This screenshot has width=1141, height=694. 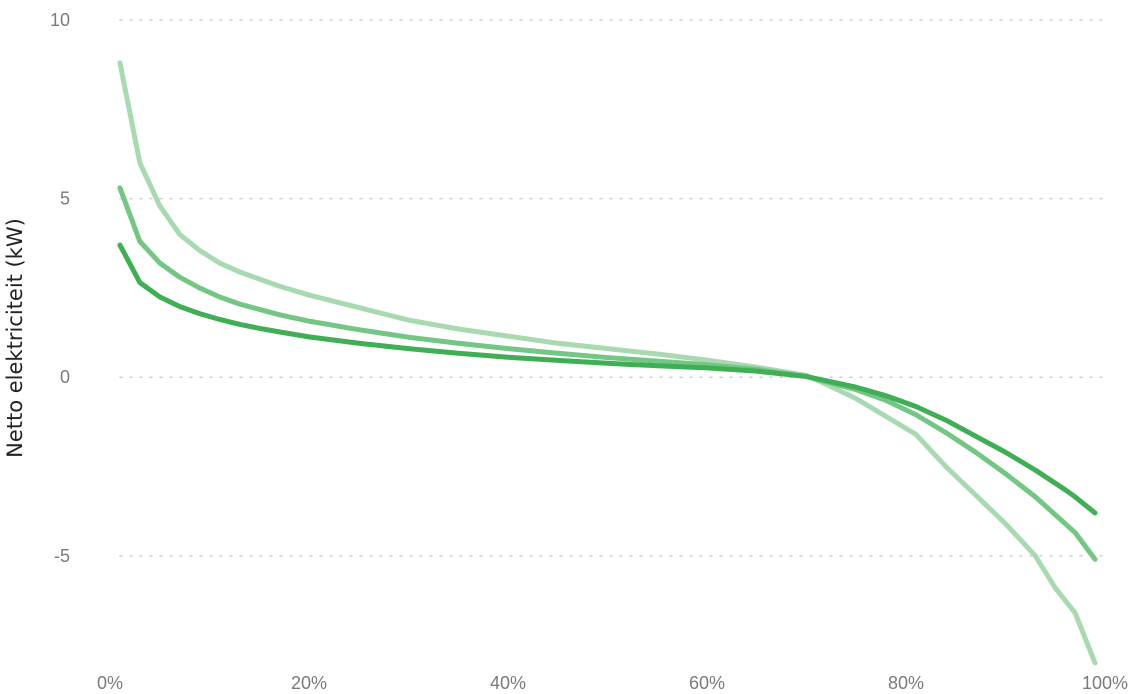 I want to click on y-axis: 10 5 0 -5, so click(x=60, y=288).